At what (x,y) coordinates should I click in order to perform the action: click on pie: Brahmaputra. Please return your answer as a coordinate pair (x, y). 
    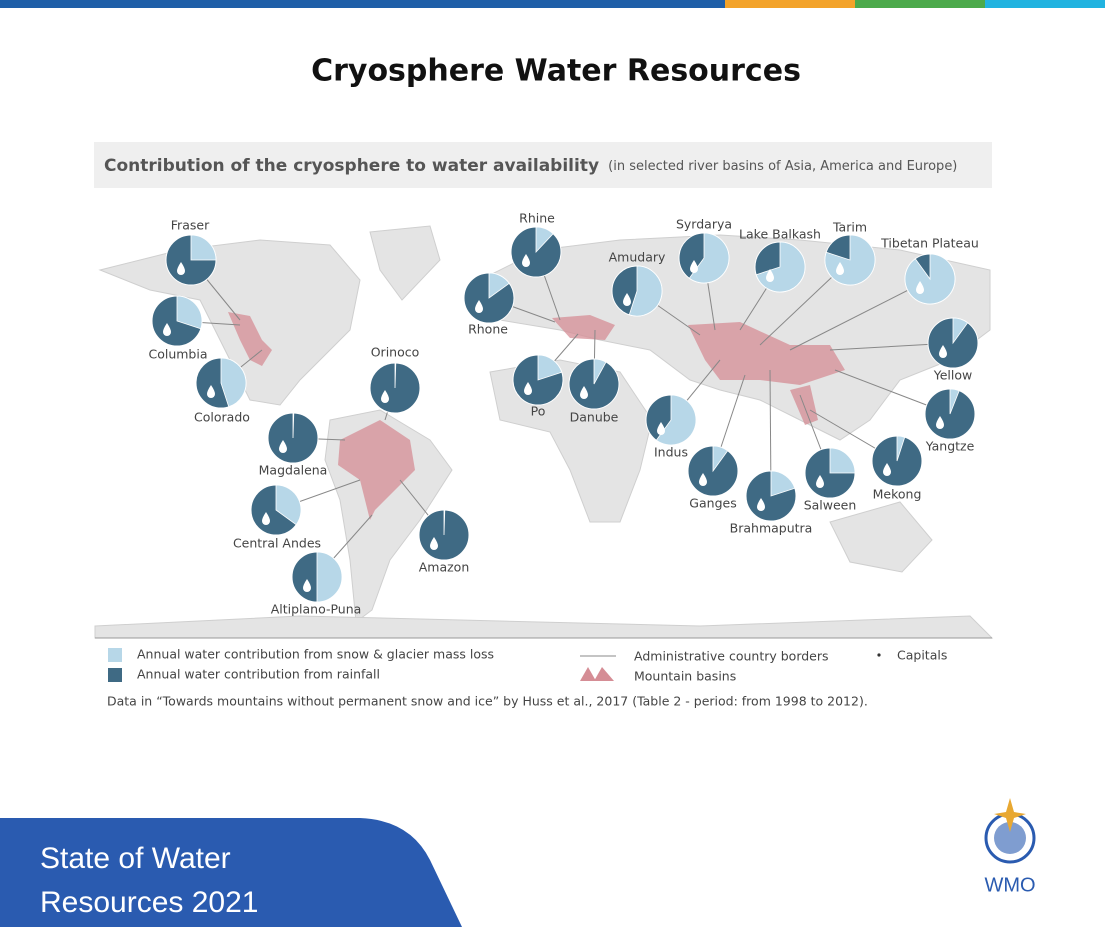
    Looking at the image, I should click on (771, 503).